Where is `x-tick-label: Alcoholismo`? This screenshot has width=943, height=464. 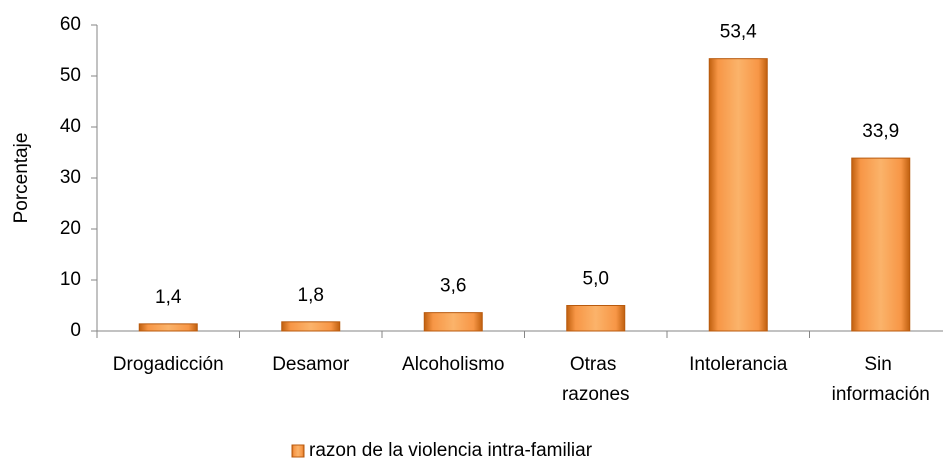 x-tick-label: Alcoholismo is located at coordinates (453, 364).